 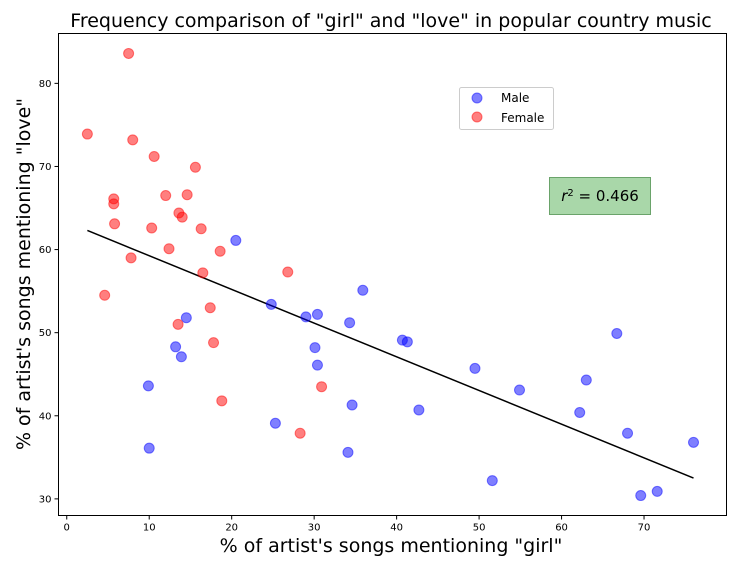 What do you see at coordinates (45, 416) in the screenshot?
I see `y-tick-label: 40` at bounding box center [45, 416].